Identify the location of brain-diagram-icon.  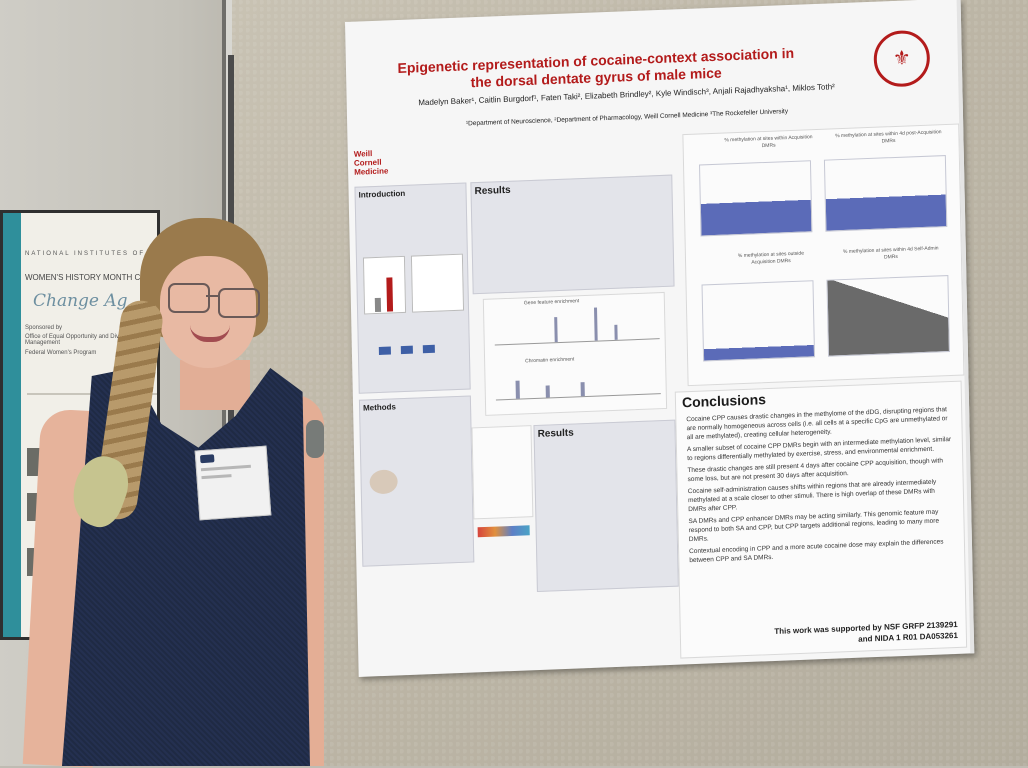
(383, 482).